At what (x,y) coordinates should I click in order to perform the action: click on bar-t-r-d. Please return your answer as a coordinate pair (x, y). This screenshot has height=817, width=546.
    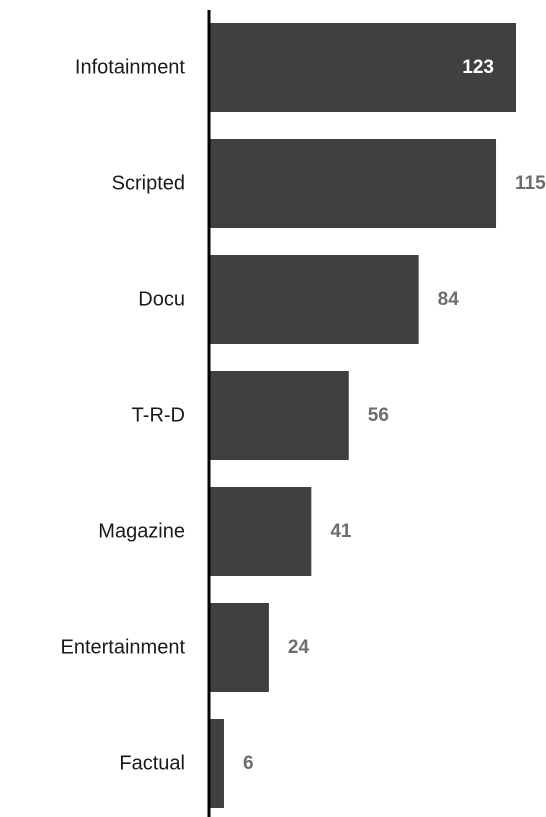
    Looking at the image, I should click on (279, 415).